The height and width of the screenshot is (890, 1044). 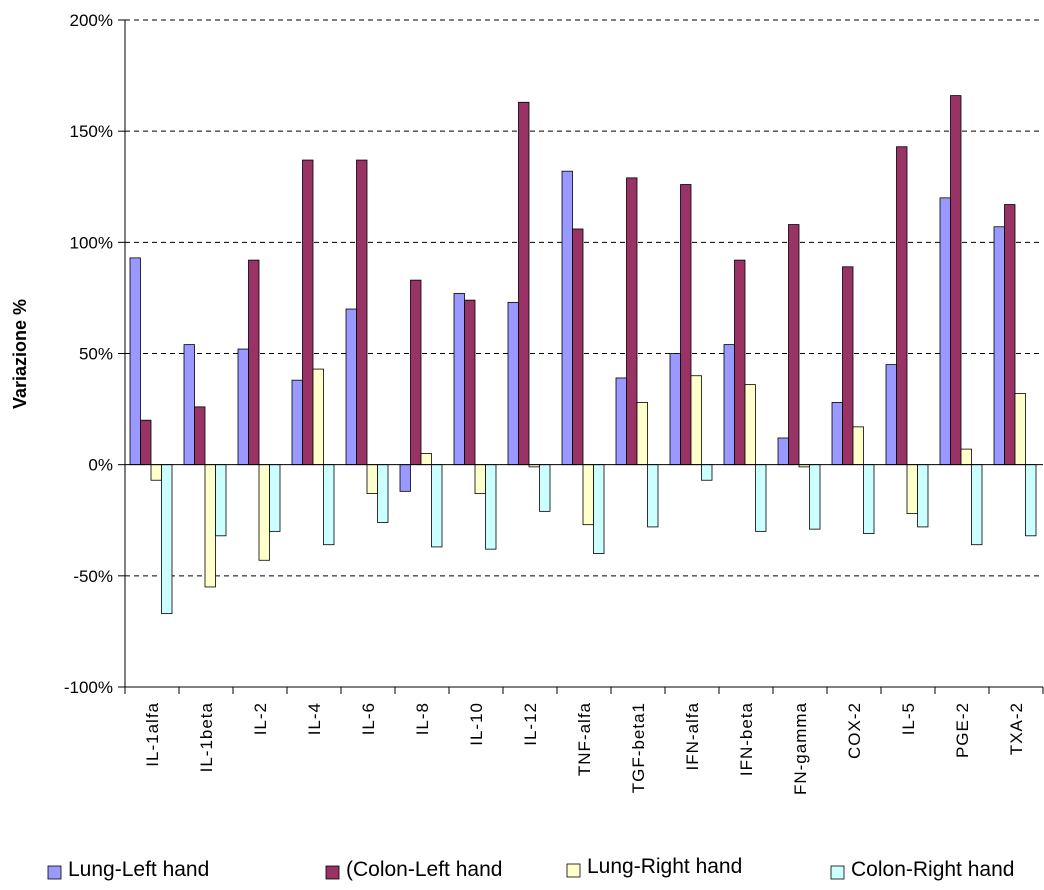 I want to click on x-tick-label: IL-10, so click(x=476, y=724).